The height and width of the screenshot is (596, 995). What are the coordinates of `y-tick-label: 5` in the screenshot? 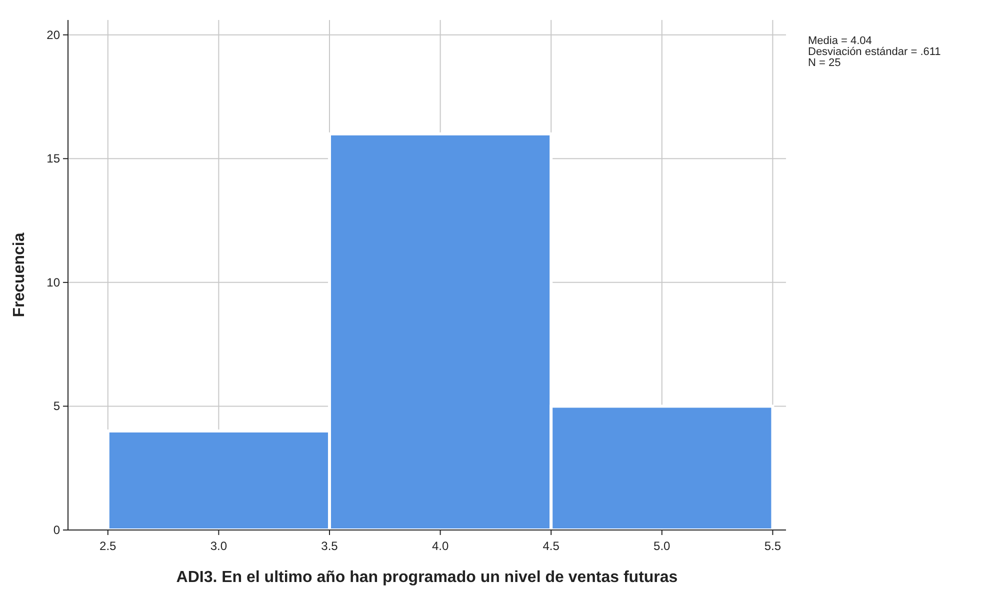 It's located at (56, 406).